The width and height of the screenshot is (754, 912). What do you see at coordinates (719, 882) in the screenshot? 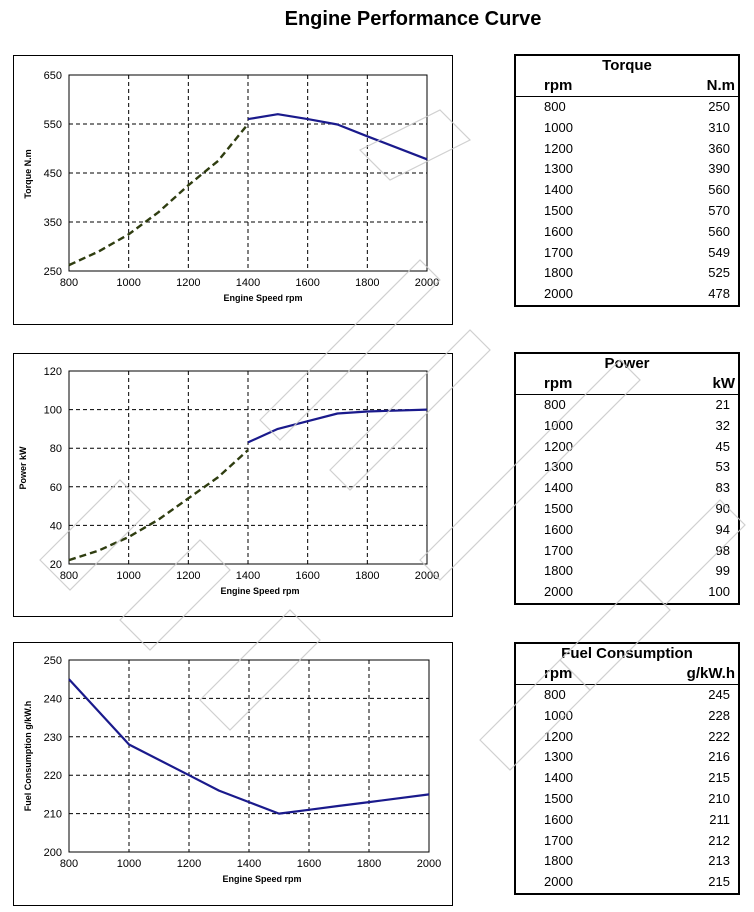
I see `table-cell-value: 215` at bounding box center [719, 882].